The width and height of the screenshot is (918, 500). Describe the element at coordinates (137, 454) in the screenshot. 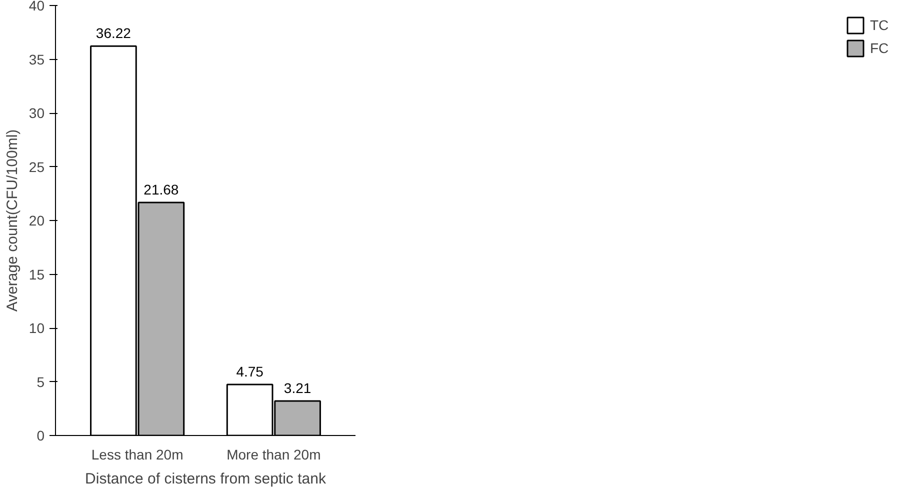

I see `x-tick-label: Less than 20m` at that location.